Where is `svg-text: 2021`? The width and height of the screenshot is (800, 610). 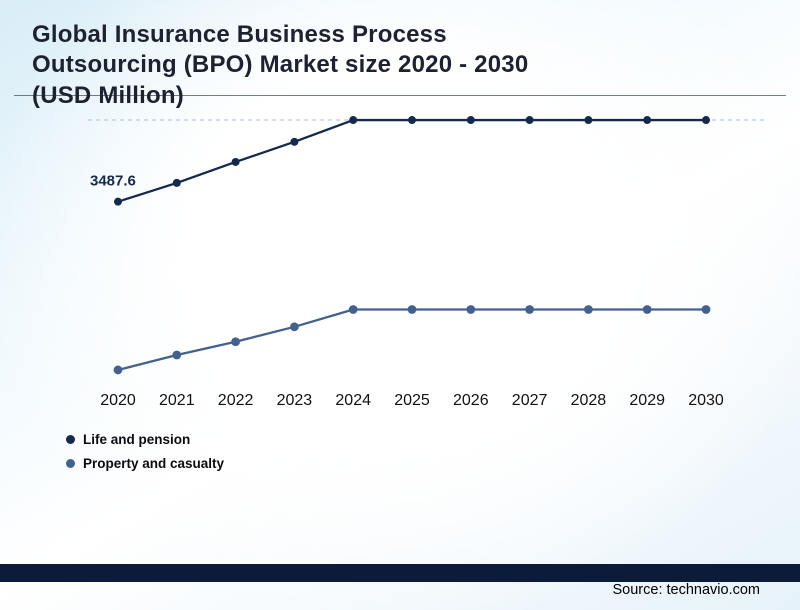 svg-text: 2021 is located at coordinates (177, 400).